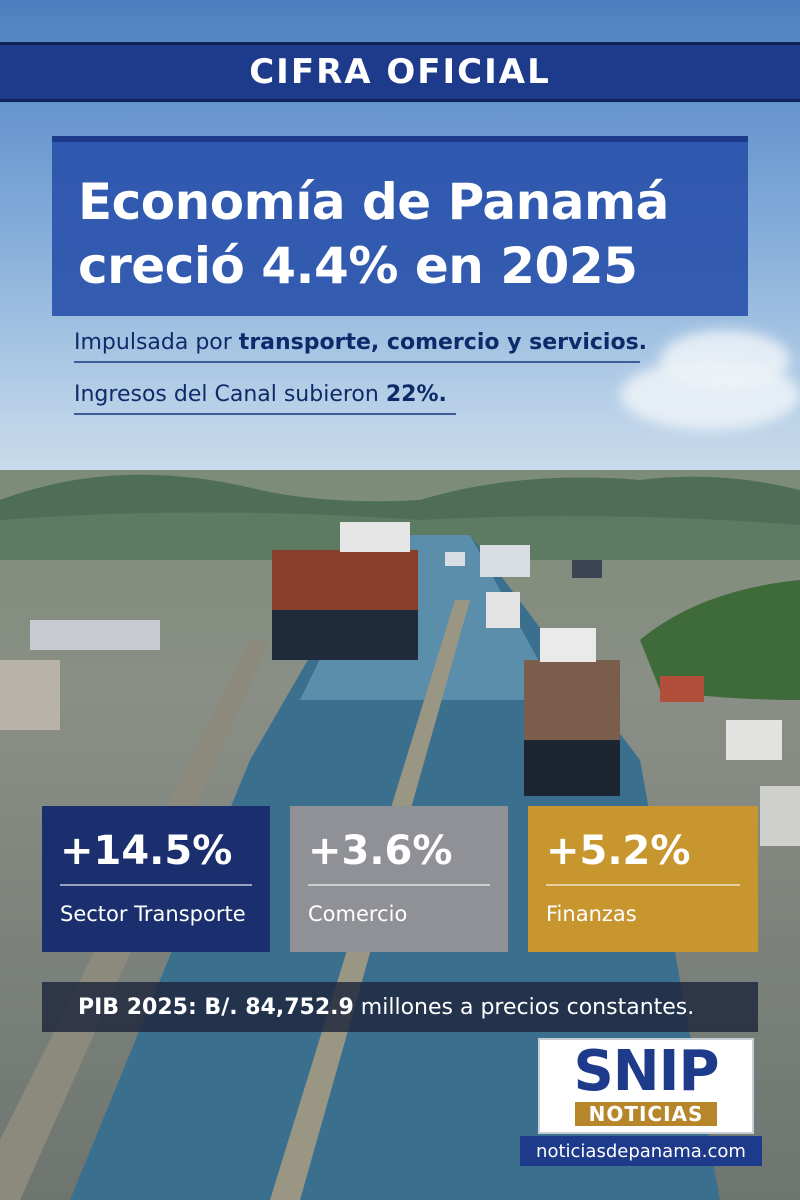  Describe the element at coordinates (373, 202) in the screenshot. I see `headline-line-1: Economía de Panamá` at that location.